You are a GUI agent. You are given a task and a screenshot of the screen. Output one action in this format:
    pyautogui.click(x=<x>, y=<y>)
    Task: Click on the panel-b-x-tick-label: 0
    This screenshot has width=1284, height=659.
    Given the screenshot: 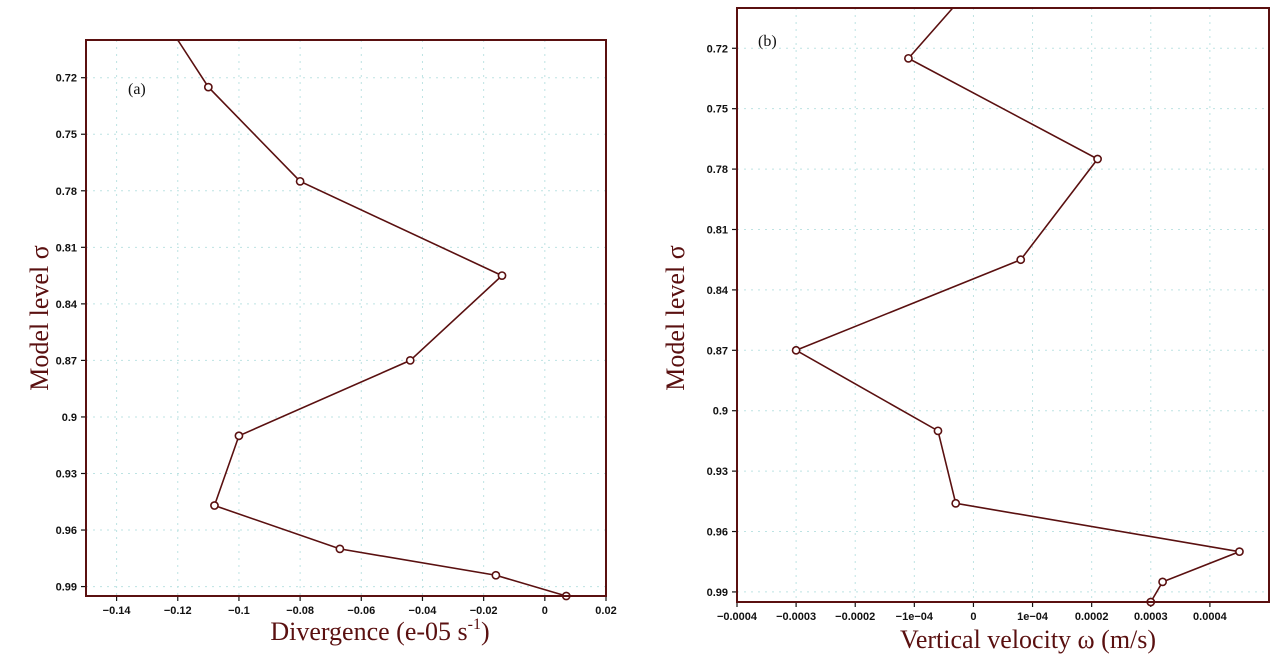 What is the action you would take?
    pyautogui.click(x=973, y=617)
    